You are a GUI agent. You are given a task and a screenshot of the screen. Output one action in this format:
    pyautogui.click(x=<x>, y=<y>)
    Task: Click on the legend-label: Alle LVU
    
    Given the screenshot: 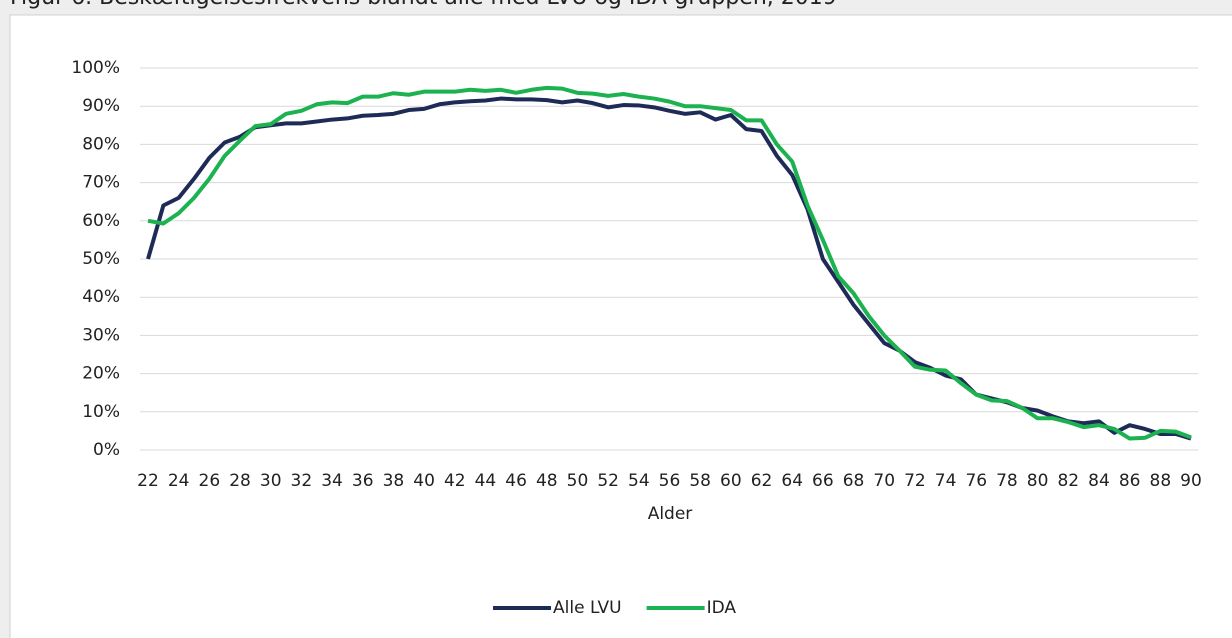 What is the action you would take?
    pyautogui.click(x=587, y=608)
    